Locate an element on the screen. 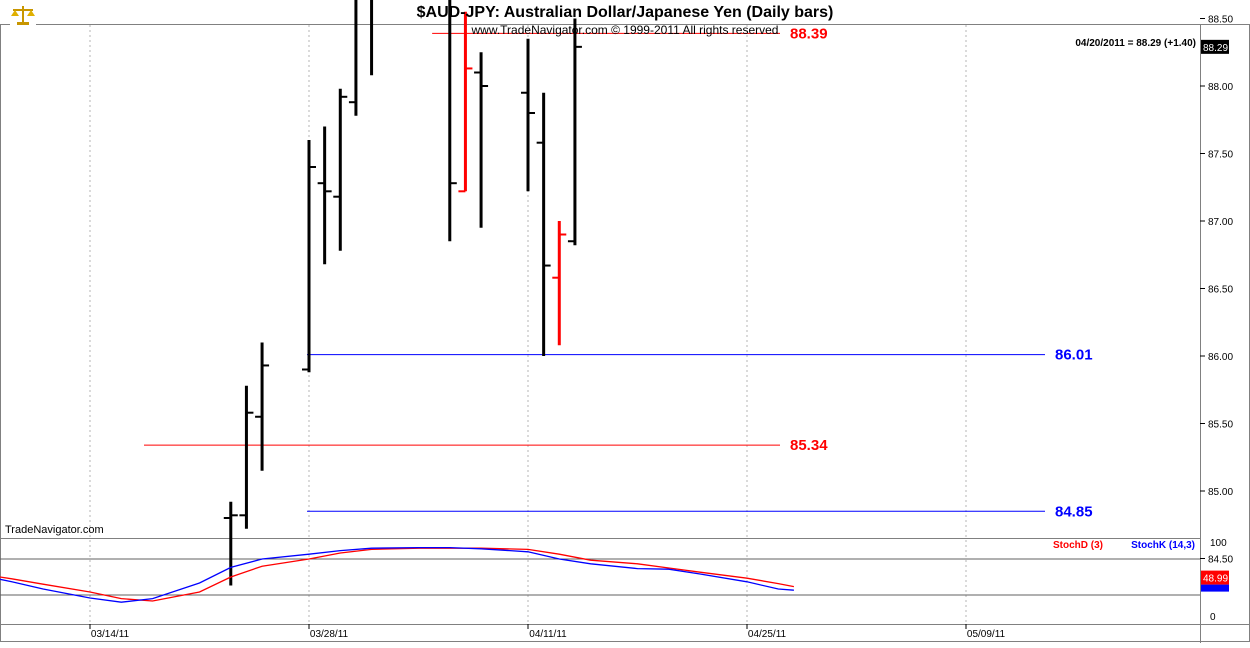 The width and height of the screenshot is (1250, 648). stoch-value-label: 48.99 is located at coordinates (1215, 579).